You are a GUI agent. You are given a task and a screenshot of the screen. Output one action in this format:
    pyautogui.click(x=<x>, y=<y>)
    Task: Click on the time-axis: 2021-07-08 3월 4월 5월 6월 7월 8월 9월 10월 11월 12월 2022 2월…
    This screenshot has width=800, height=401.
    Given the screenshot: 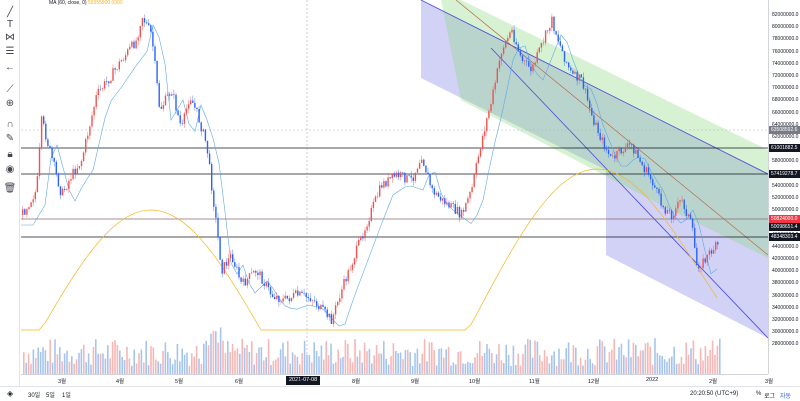 What is the action you would take?
    pyautogui.click(x=397, y=380)
    